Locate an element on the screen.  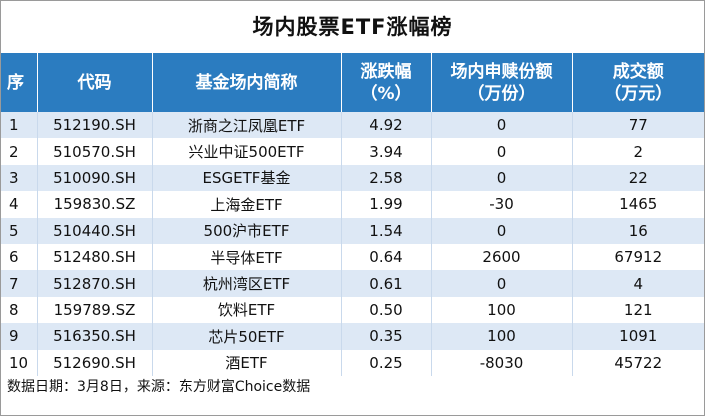
table-row: 9 516350.SH 芯片50ETF 0.35 100 1091 is located at coordinates (352, 336).